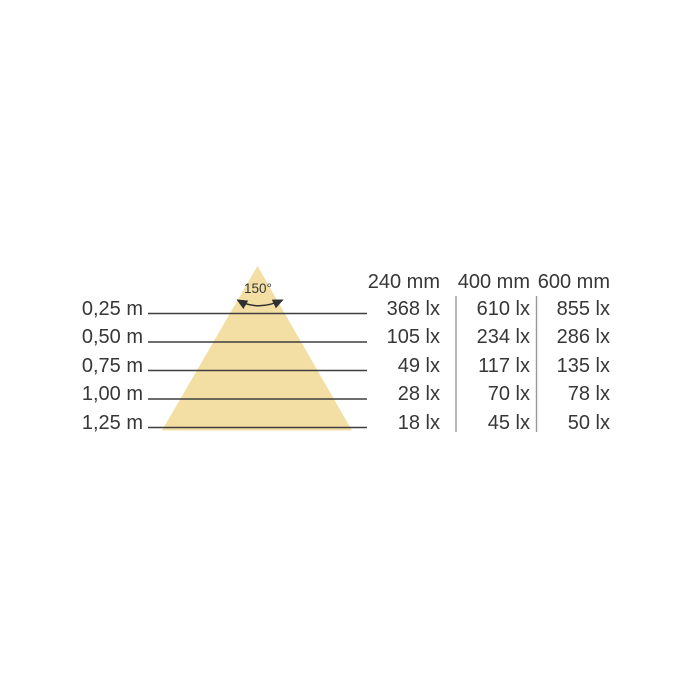 Image resolution: width=700 pixels, height=700 pixels. Describe the element at coordinates (588, 394) in the screenshot. I see `lux-value: 78 lx` at that location.